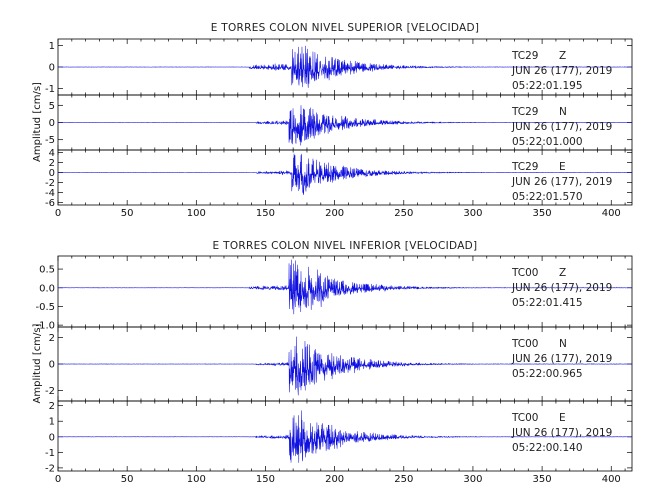 This screenshot has width=650, height=500. Describe the element at coordinates (547, 303) in the screenshot. I see `time-label: 05:22:01.415` at that location.